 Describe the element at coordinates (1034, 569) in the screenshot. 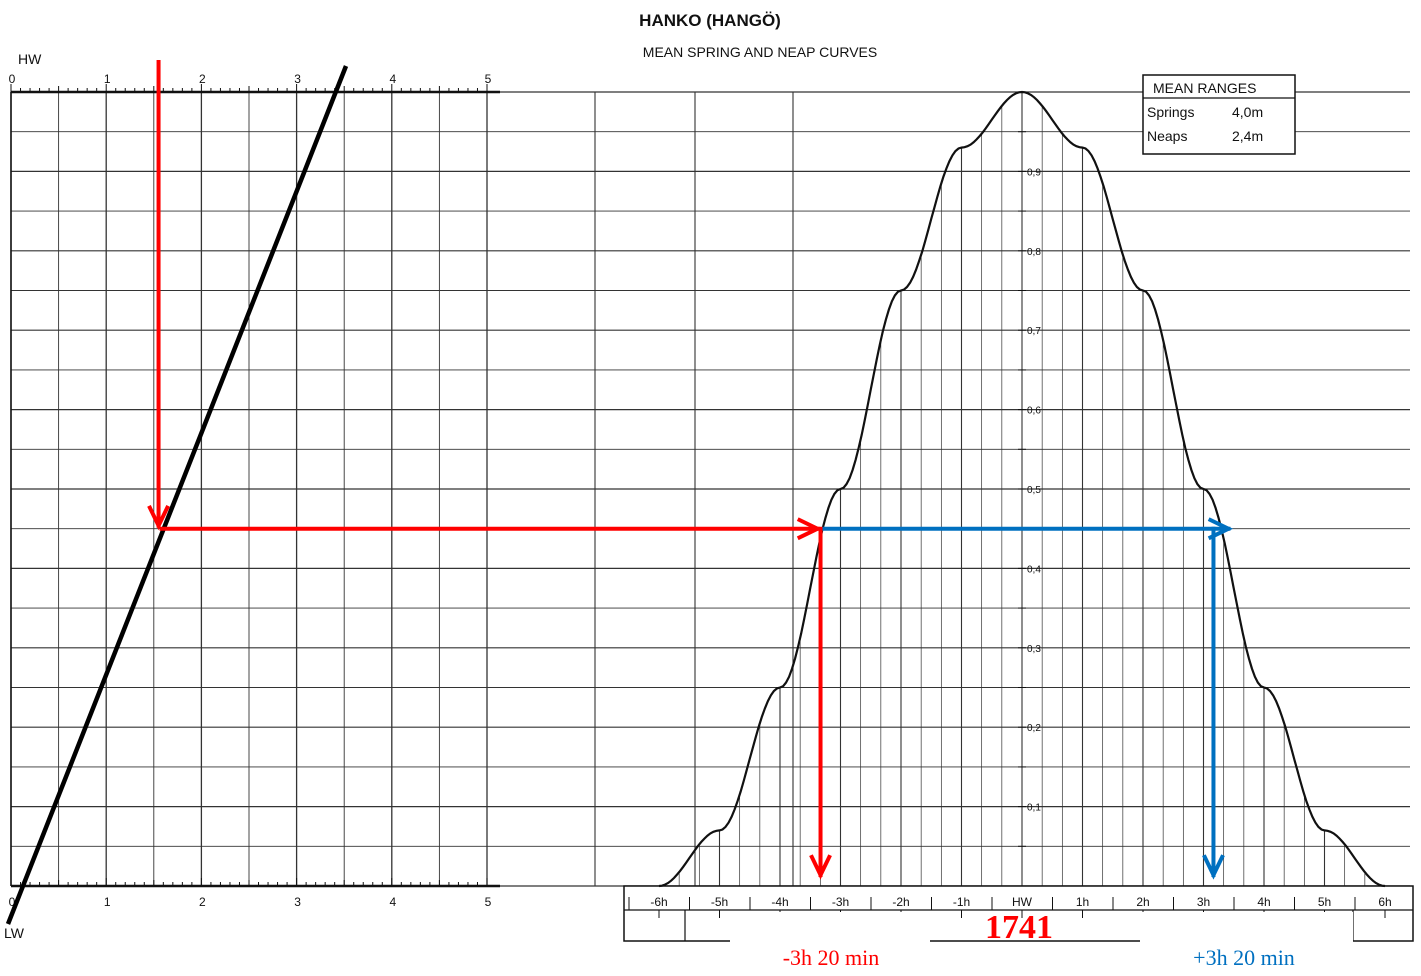

I see `y-tick-label: 0,4` at that location.